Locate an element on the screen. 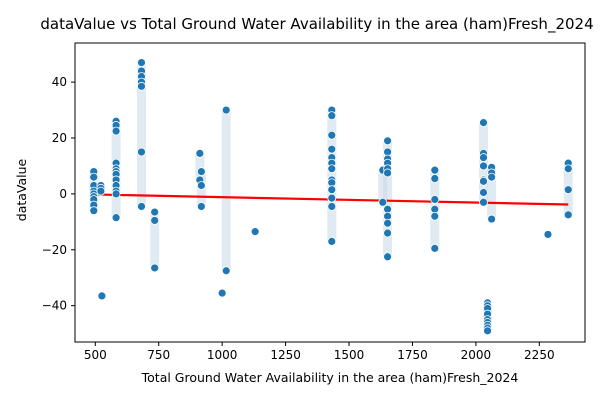 This screenshot has height=404, width=600. y-tick-label: −20 is located at coordinates (54, 250).